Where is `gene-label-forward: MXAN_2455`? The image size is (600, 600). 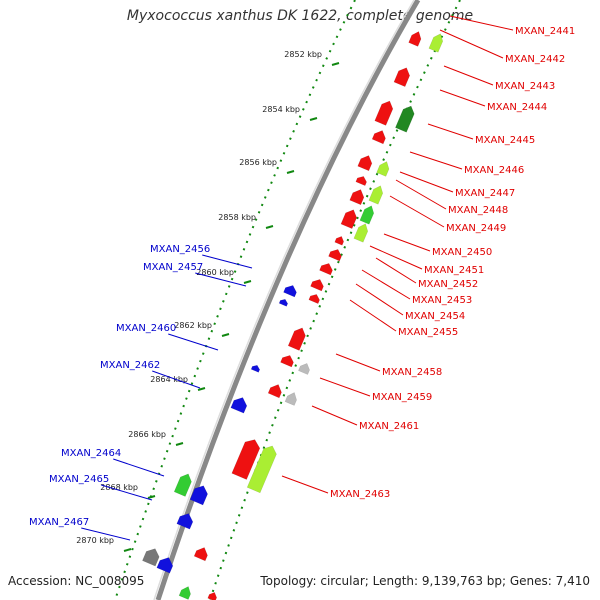 gene-label-forward: MXAN_2455 is located at coordinates (428, 332).